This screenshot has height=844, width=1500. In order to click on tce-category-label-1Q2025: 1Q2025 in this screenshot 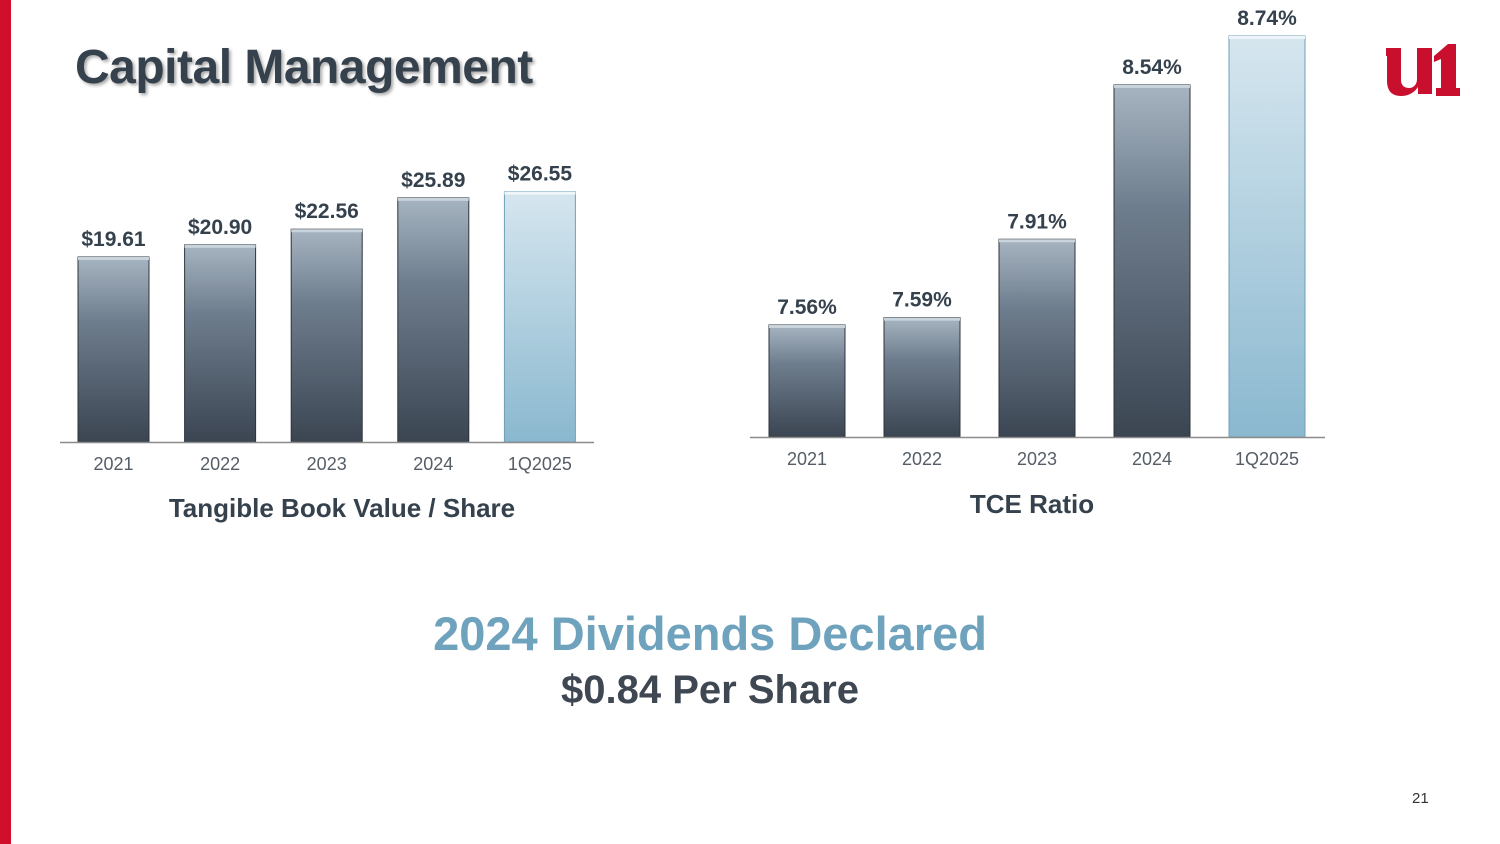, I will do `click(1267, 459)`.